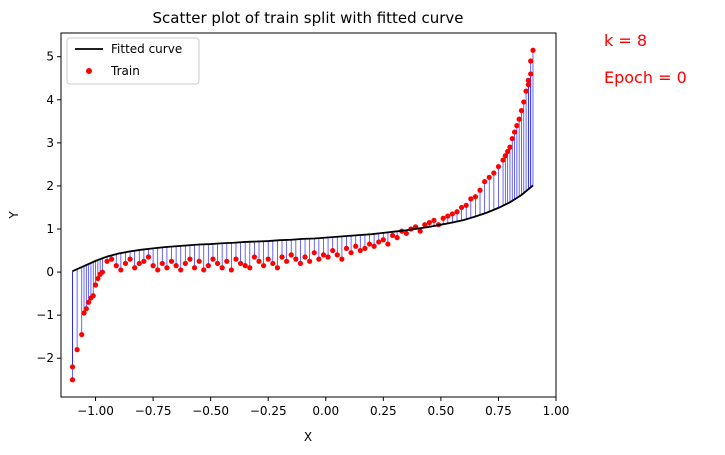 The height and width of the screenshot is (455, 725). I want to click on x-tick-label: −1.00, so click(95, 411).